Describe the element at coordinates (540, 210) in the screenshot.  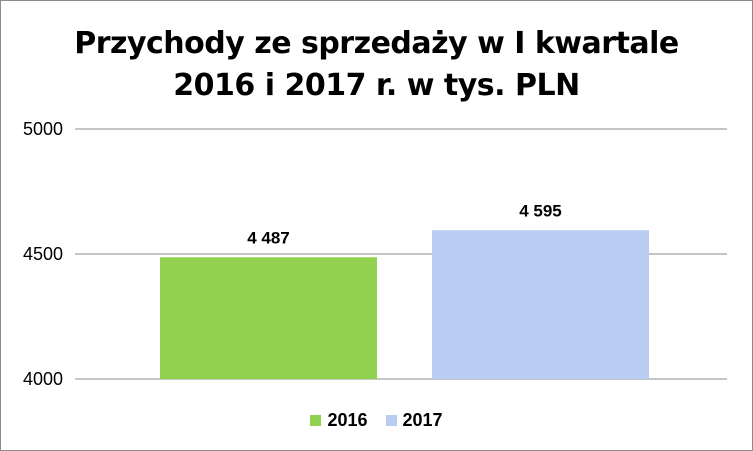
I see `data-label-2017: 4 595` at that location.